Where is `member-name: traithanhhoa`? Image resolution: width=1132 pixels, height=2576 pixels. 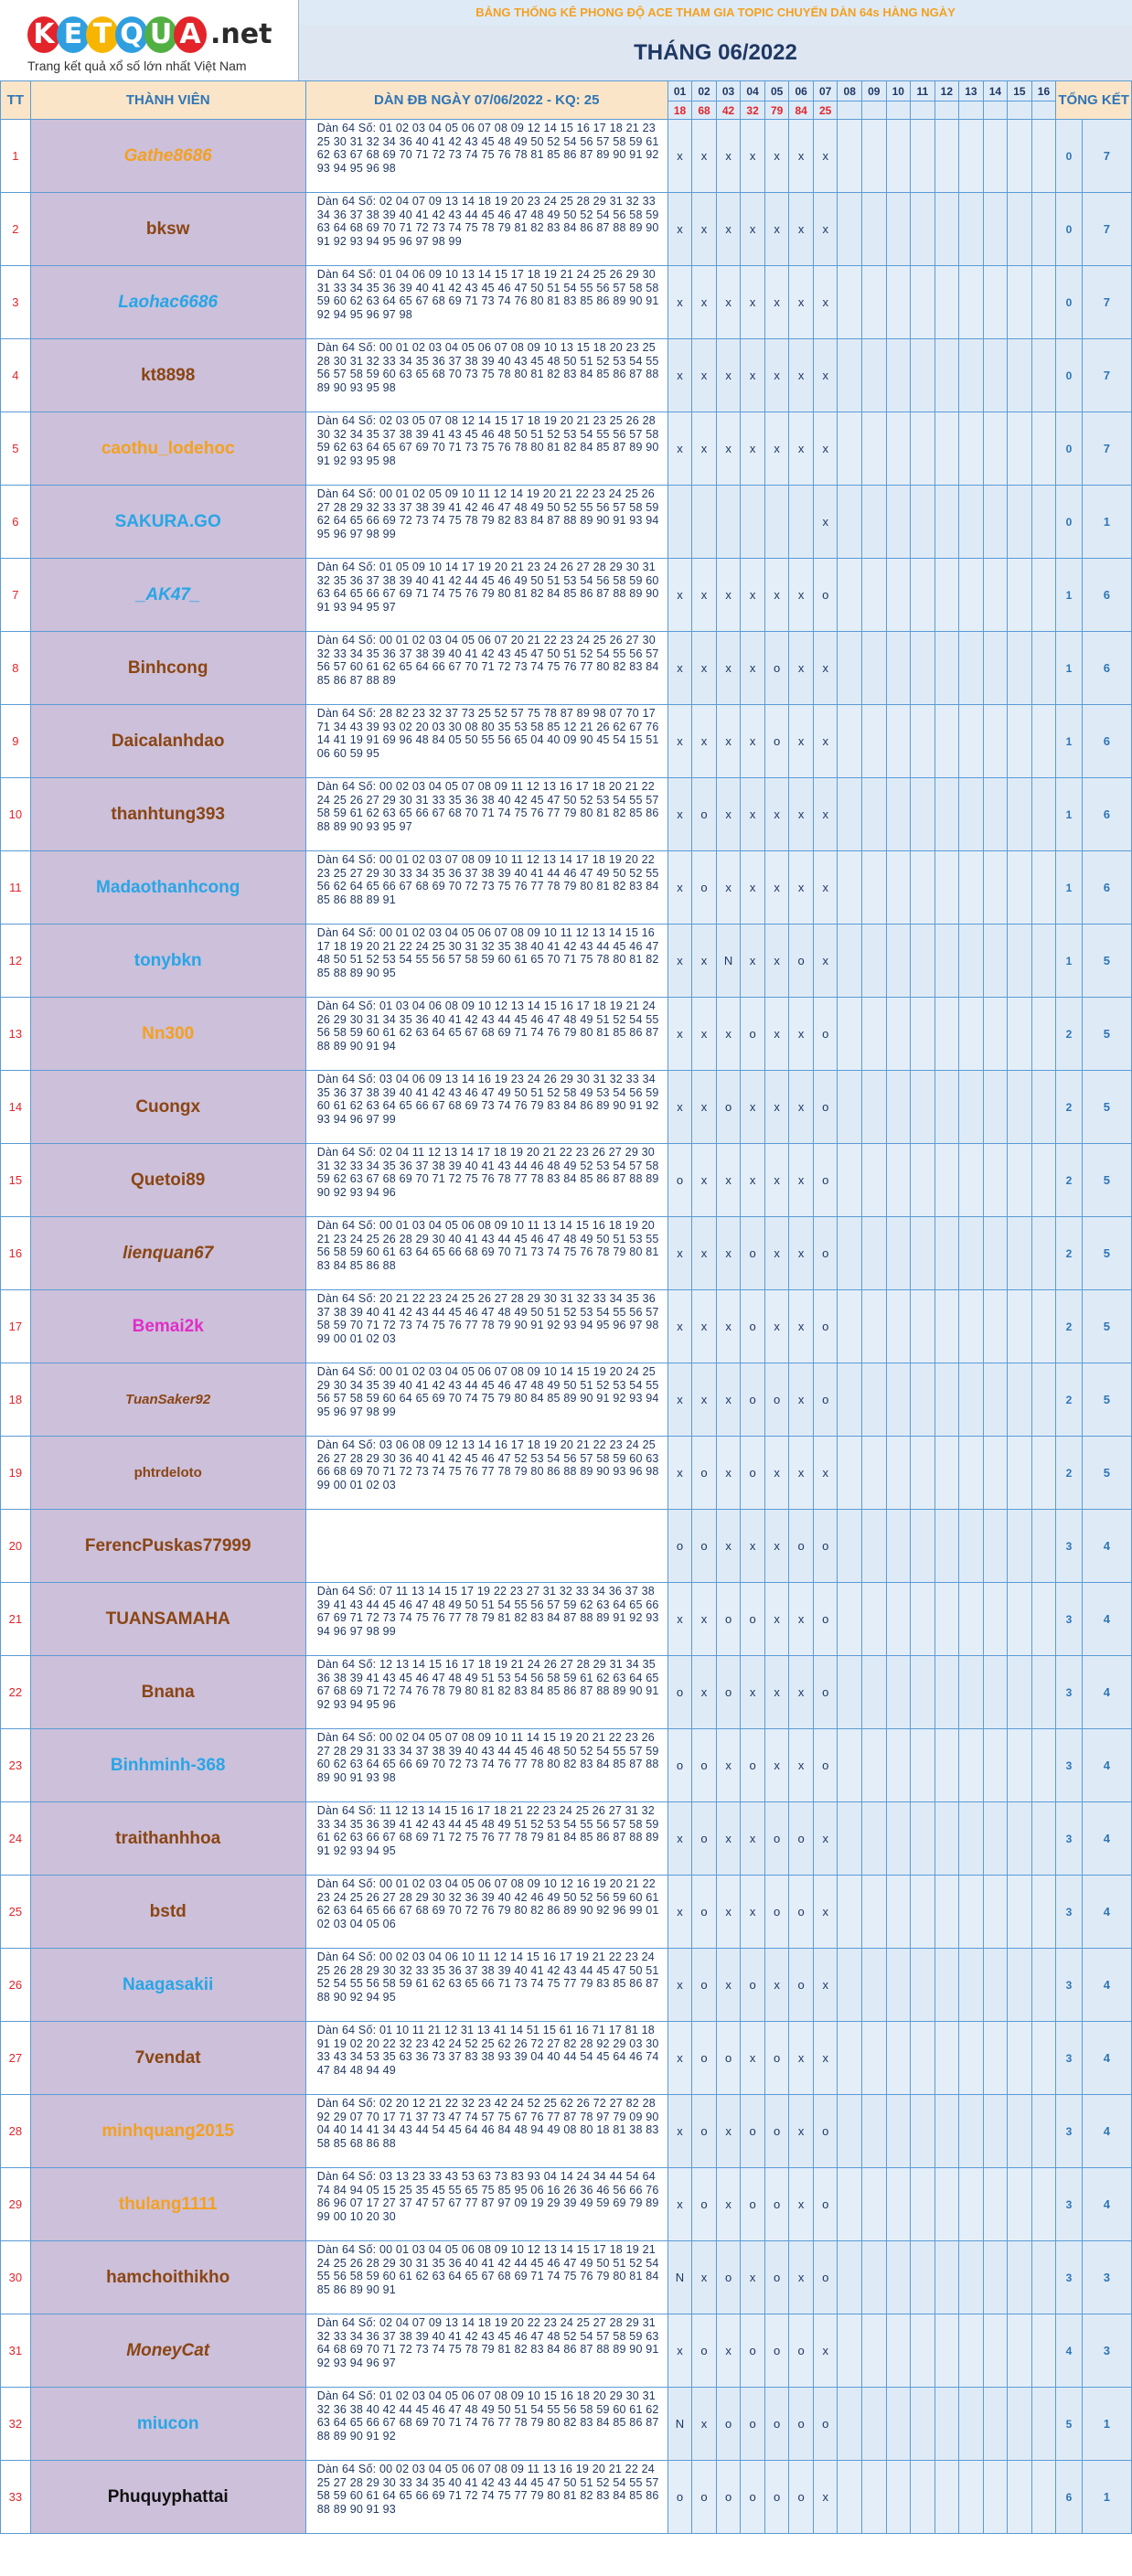
member-name: traithanhhoa is located at coordinates (167, 1838).